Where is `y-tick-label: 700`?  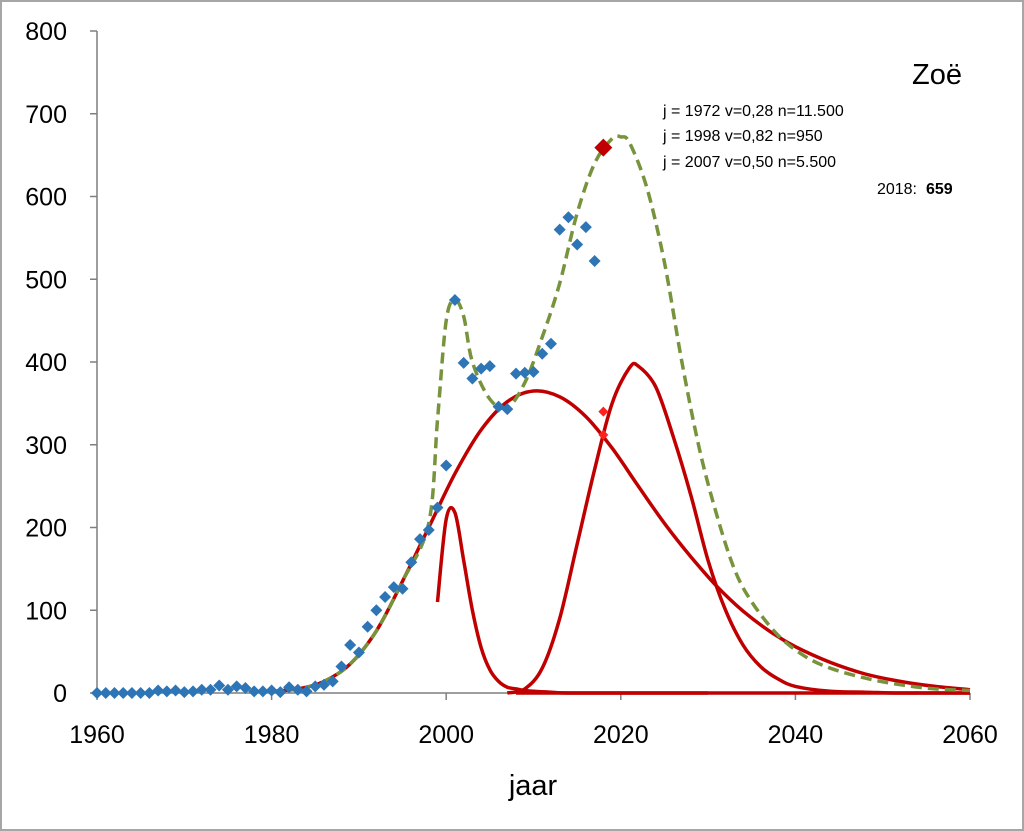
y-tick-label: 700 is located at coordinates (46, 115).